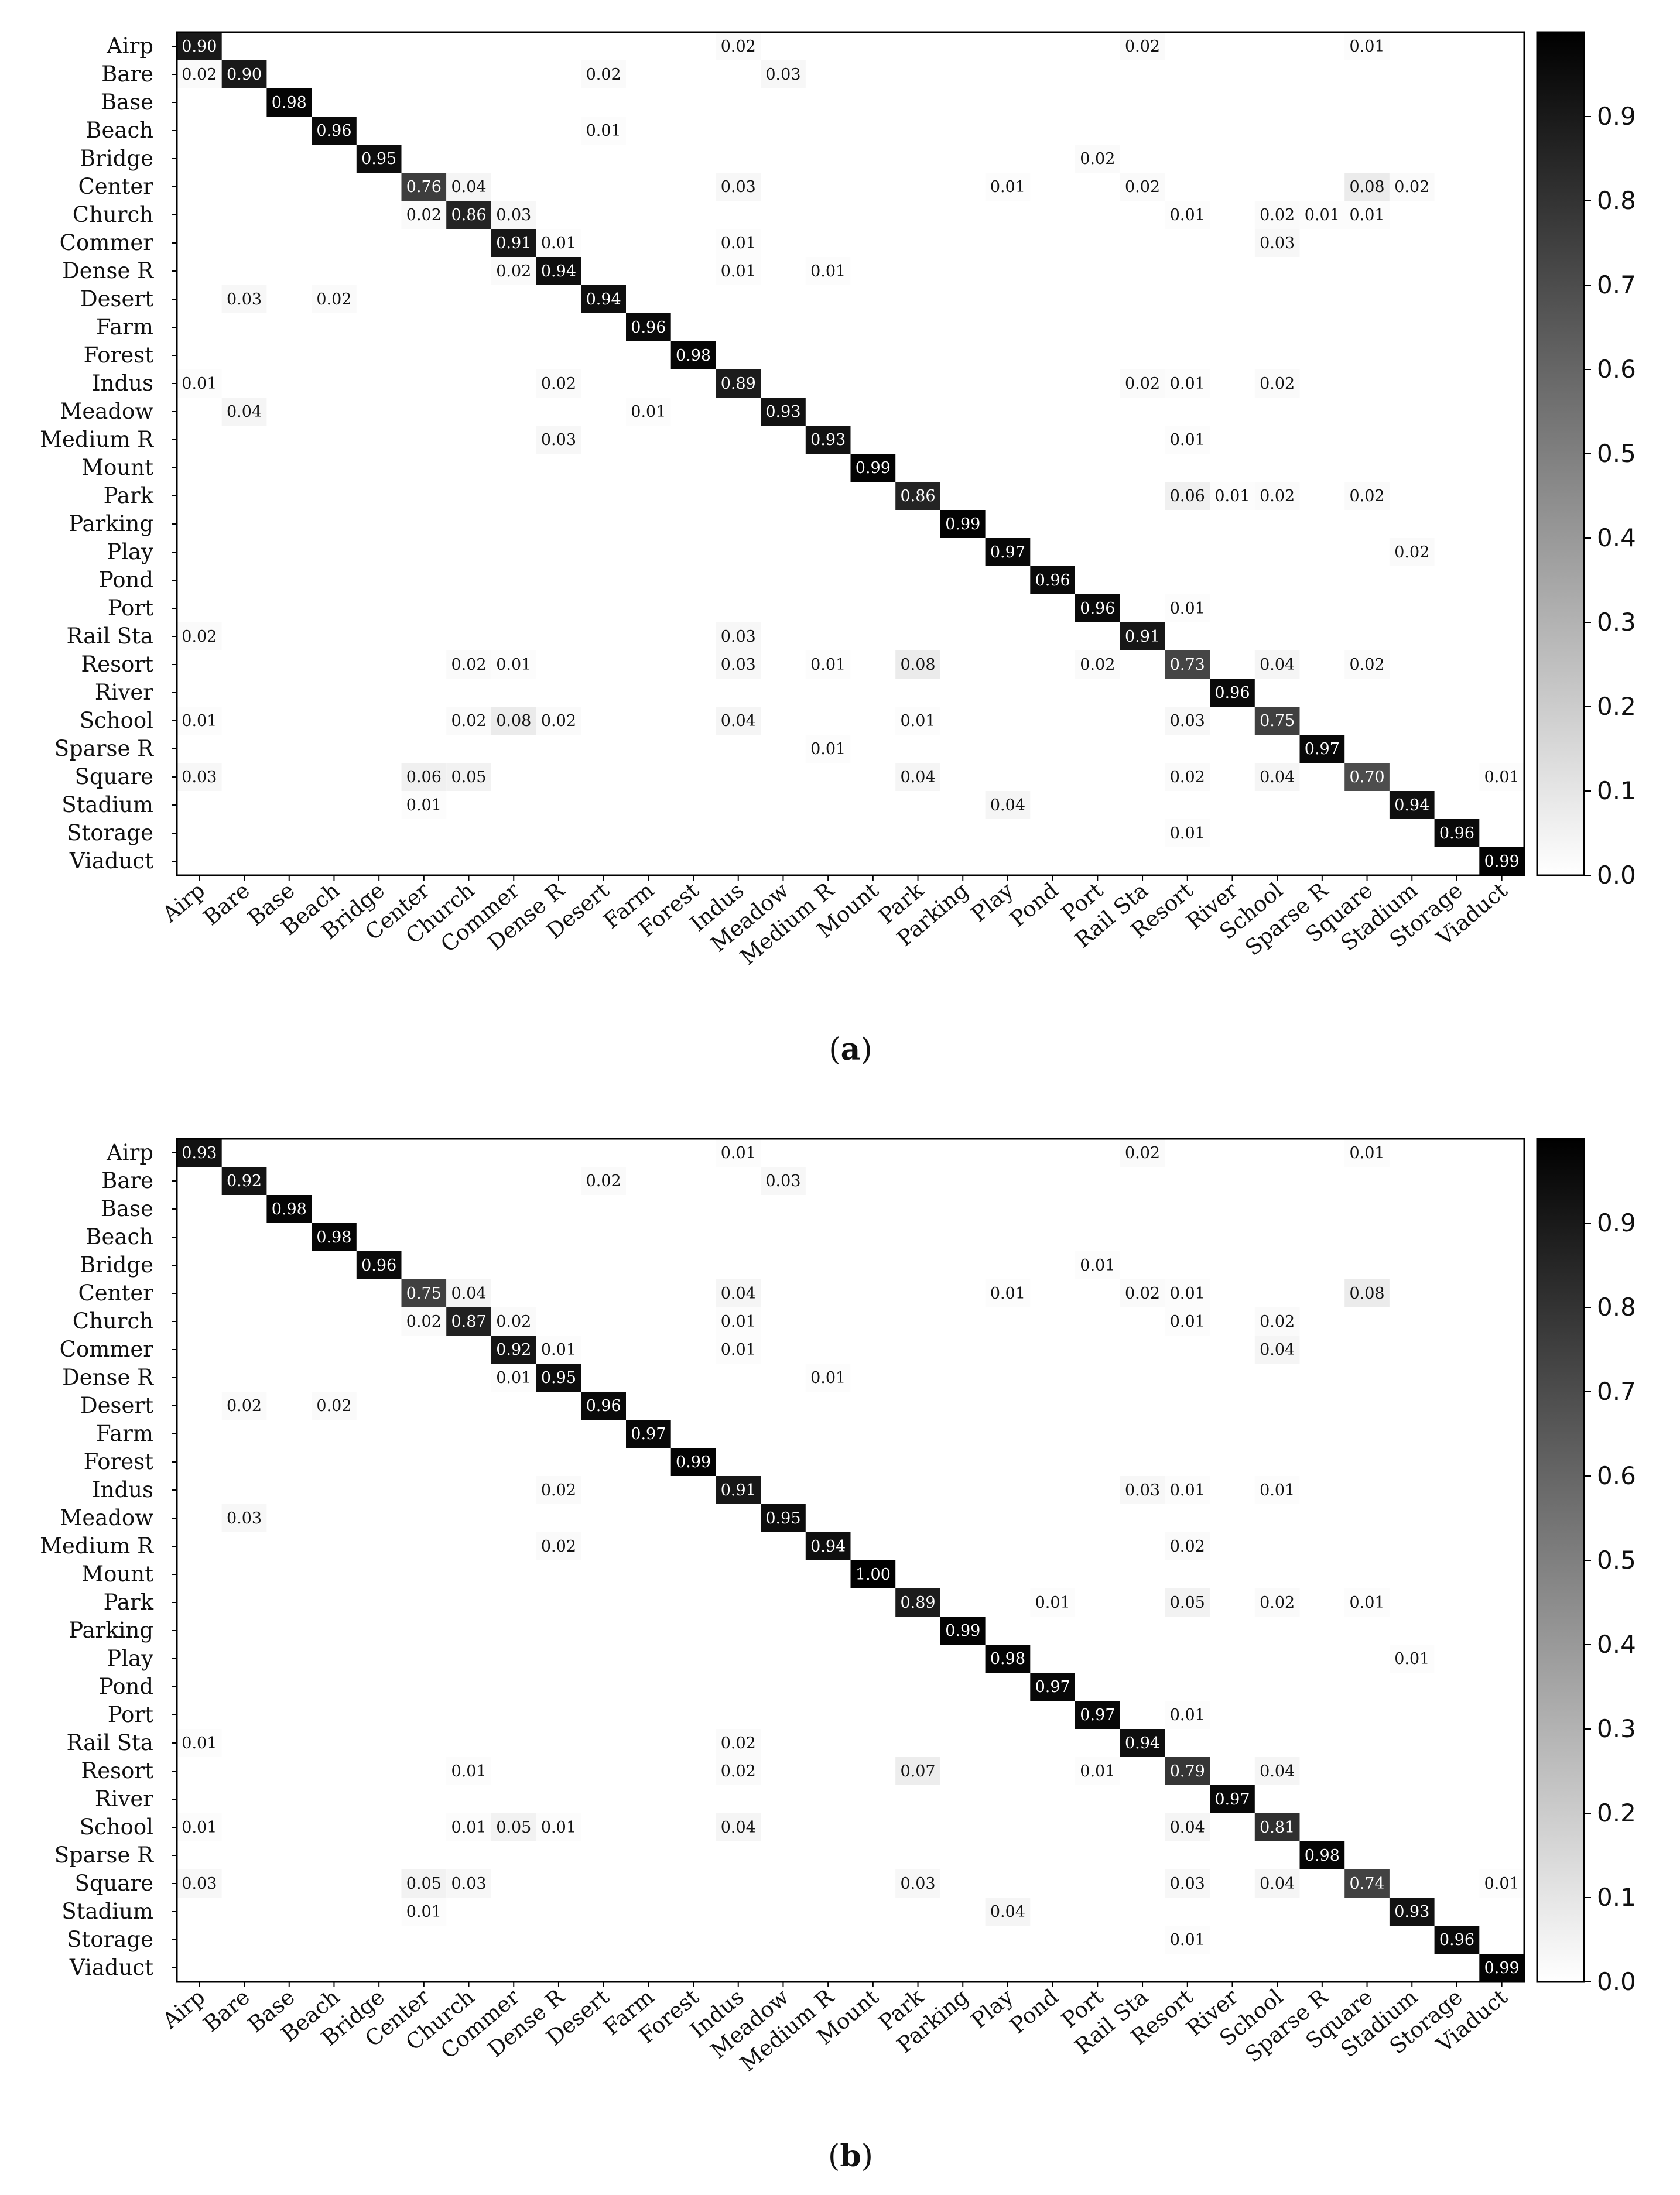  I want to click on row-label-mount: Mount, so click(117, 467).